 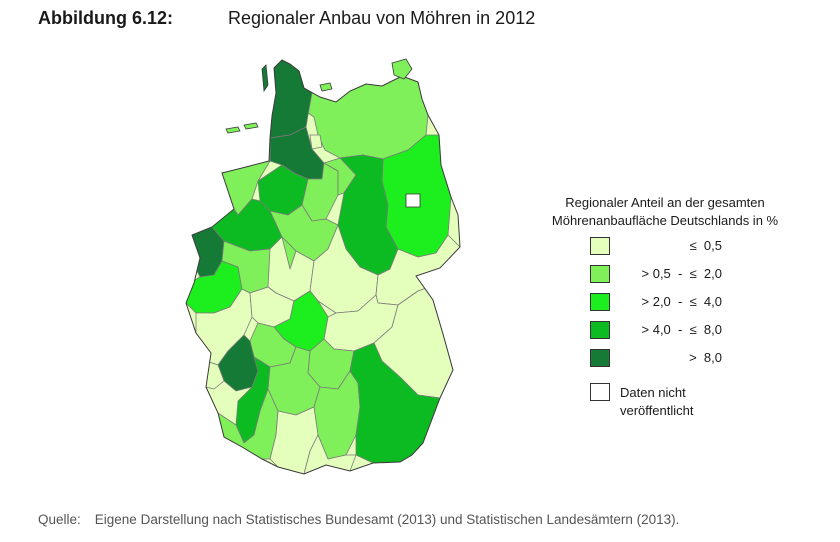 What do you see at coordinates (413, 200) in the screenshot?
I see `region-berlin` at bounding box center [413, 200].